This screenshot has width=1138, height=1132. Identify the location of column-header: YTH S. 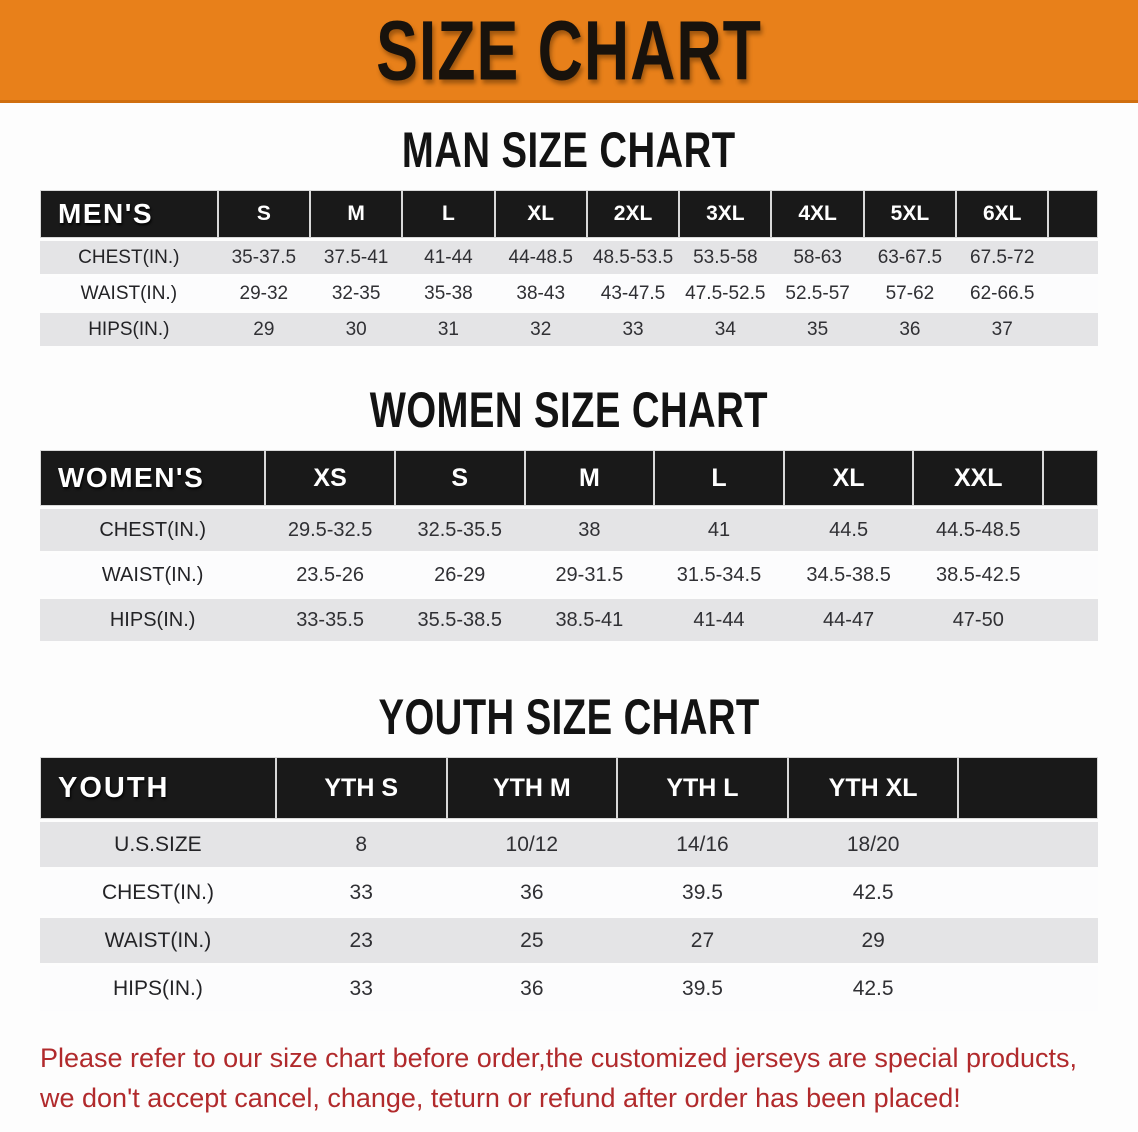
(361, 788).